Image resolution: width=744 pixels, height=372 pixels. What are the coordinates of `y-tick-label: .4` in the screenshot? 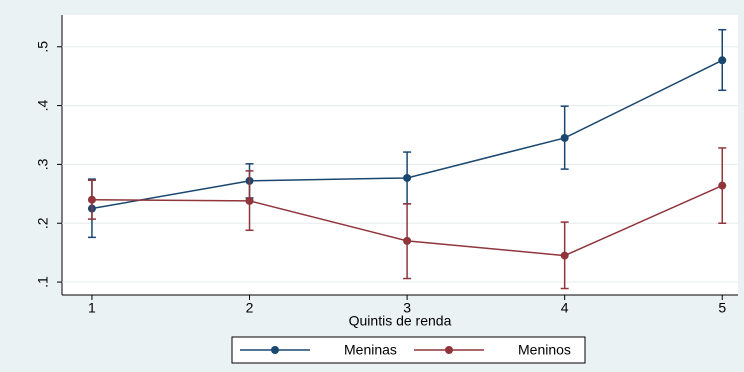 It's located at (43, 106).